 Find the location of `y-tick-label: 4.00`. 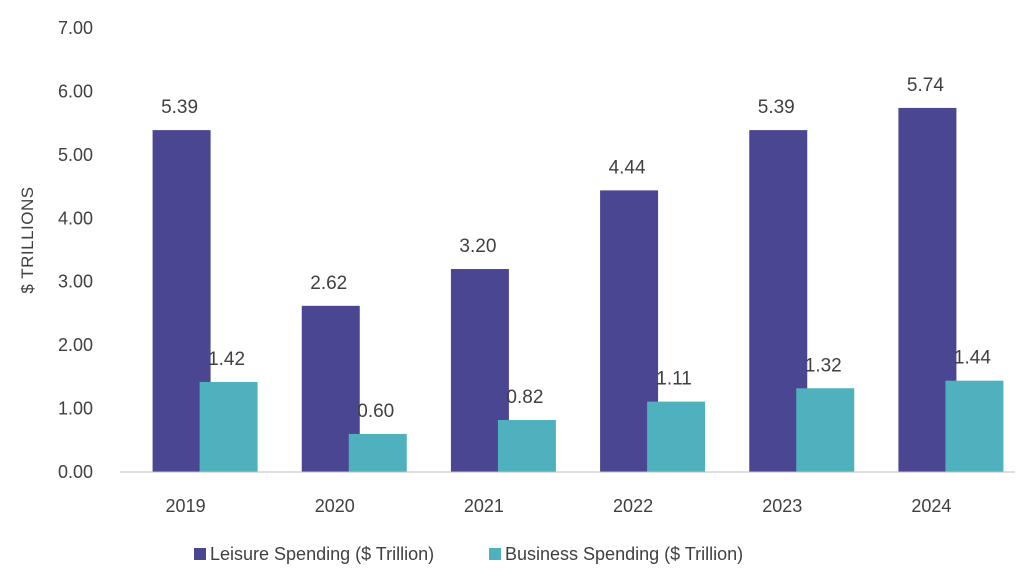

y-tick-label: 4.00 is located at coordinates (75, 218).